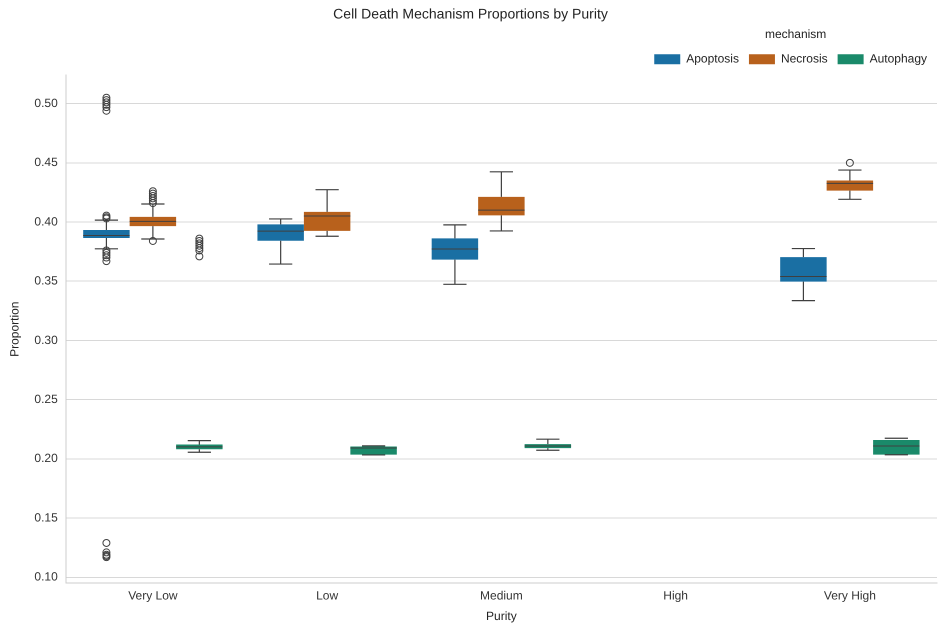 This screenshot has height=626, width=939. I want to click on y-tick-label: 0.30, so click(46, 339).